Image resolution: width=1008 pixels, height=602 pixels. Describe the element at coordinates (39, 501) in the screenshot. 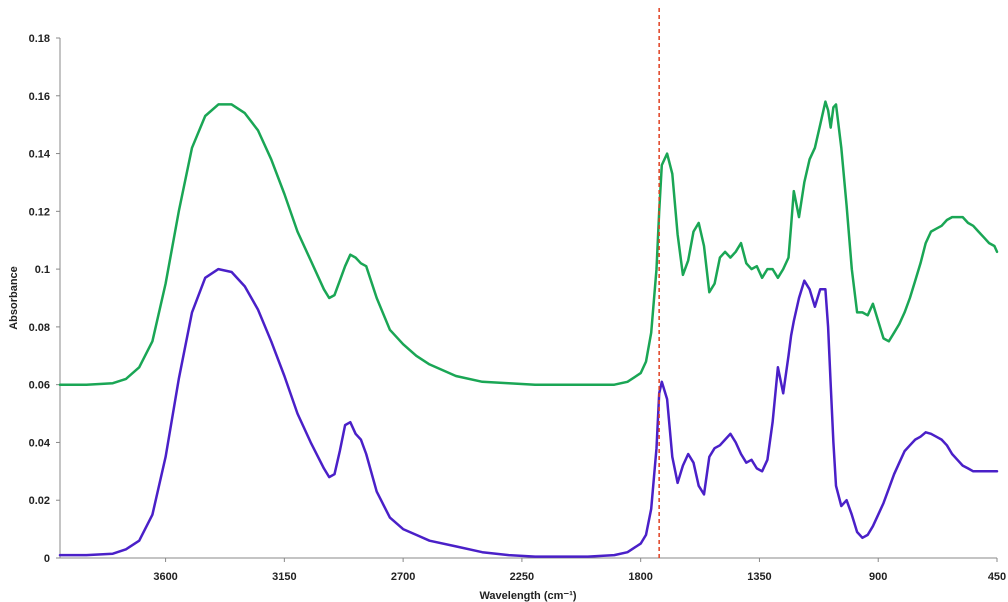

I see `y-tick-label: 0.02` at that location.